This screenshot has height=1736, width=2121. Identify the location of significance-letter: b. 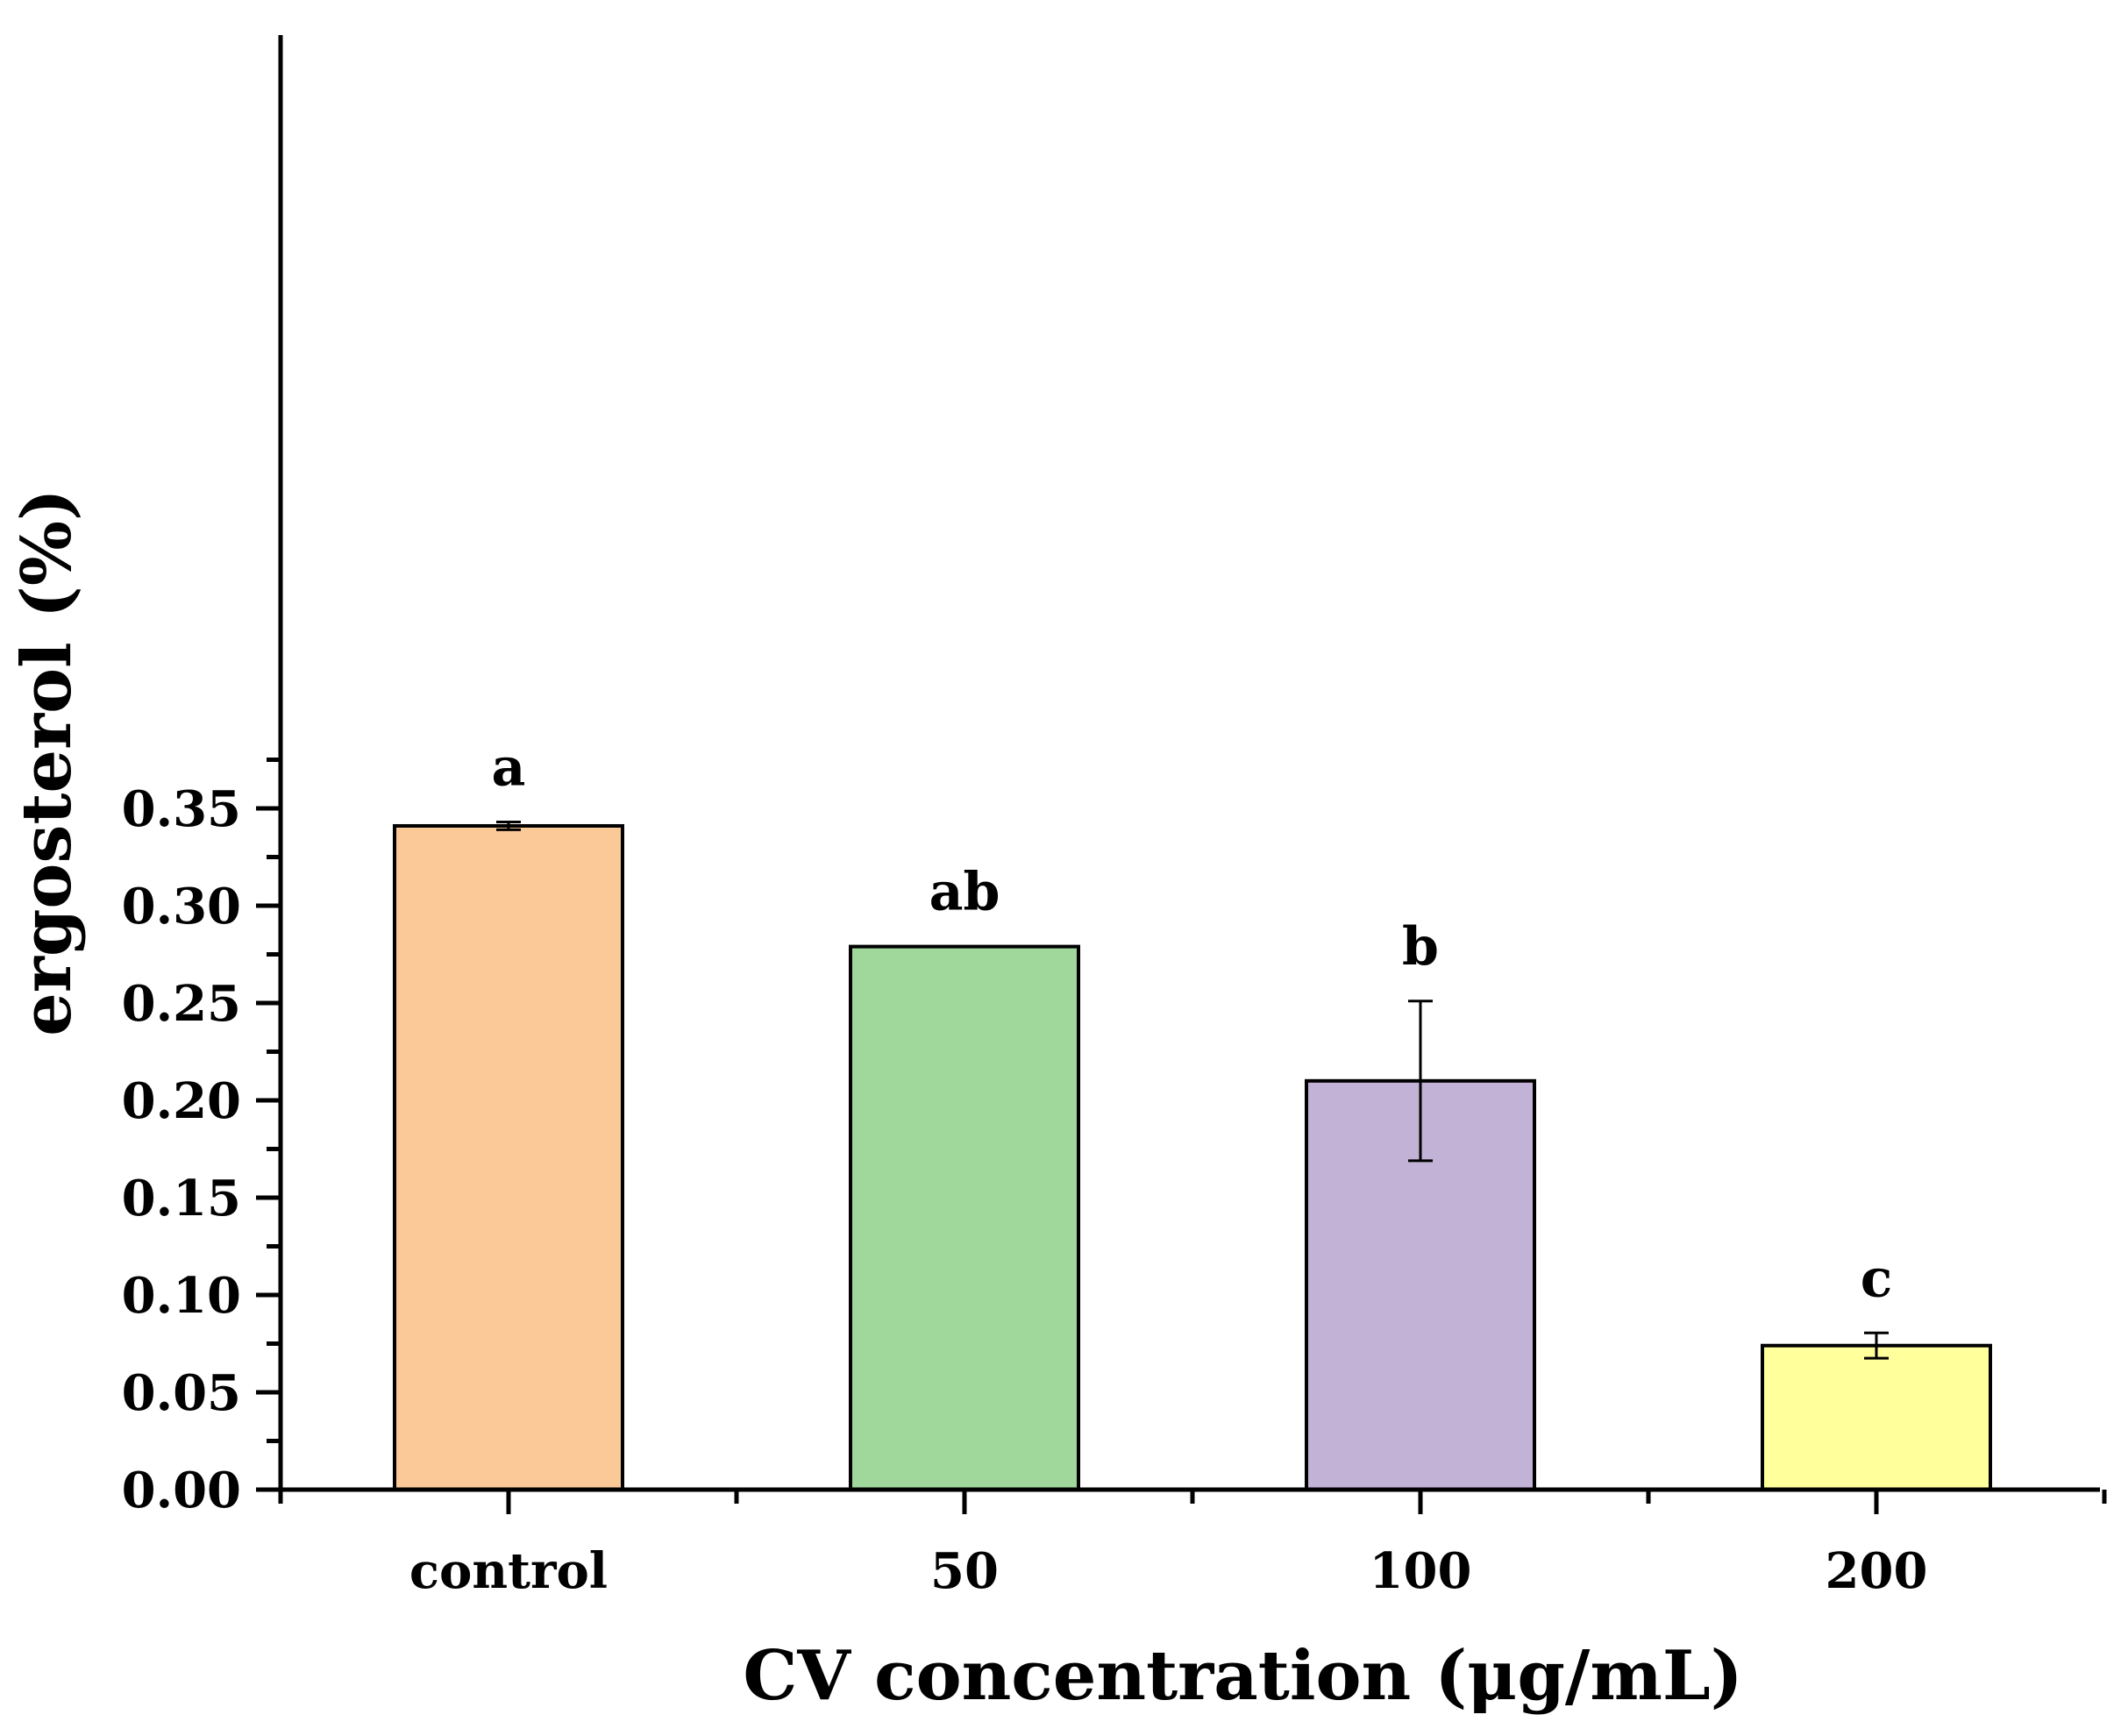
(1420, 947).